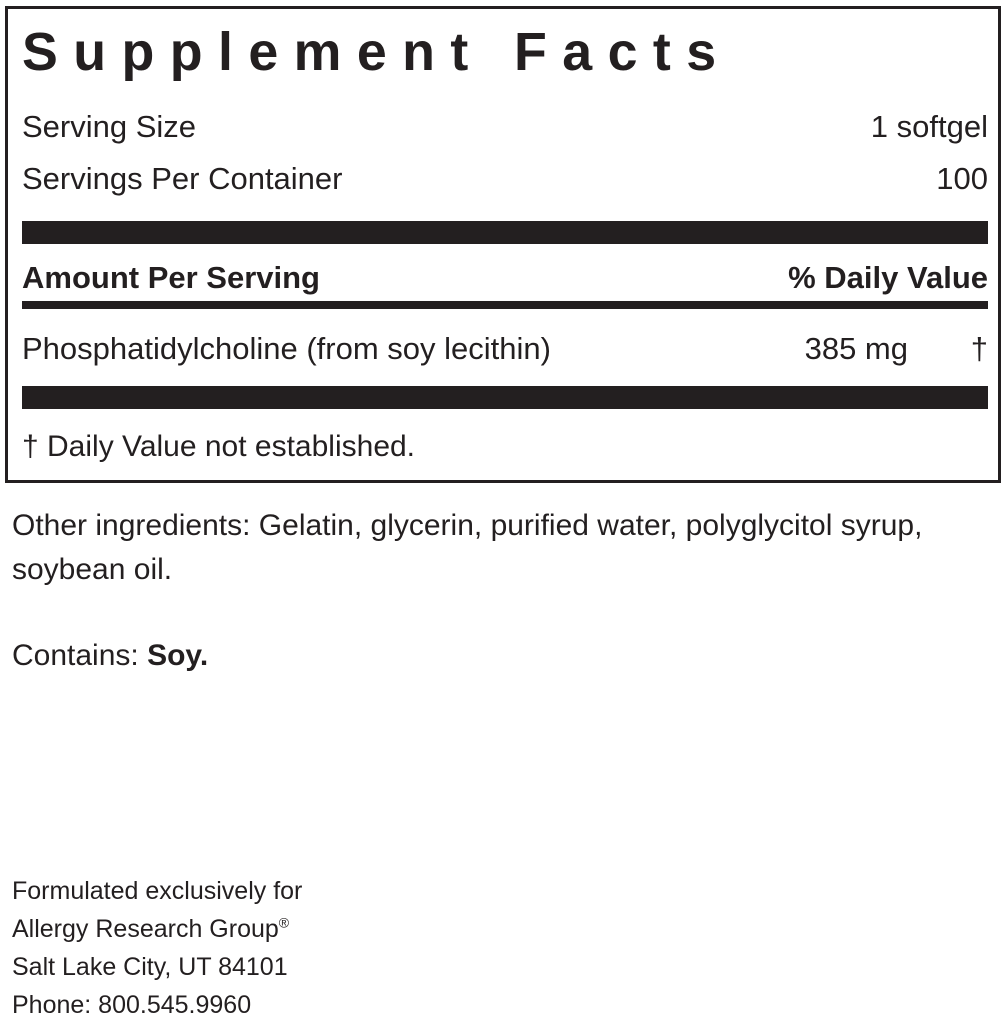 The width and height of the screenshot is (1006, 1024). Describe the element at coordinates (362, 929) in the screenshot. I see `company-name-line: Allergy Research Group®` at that location.